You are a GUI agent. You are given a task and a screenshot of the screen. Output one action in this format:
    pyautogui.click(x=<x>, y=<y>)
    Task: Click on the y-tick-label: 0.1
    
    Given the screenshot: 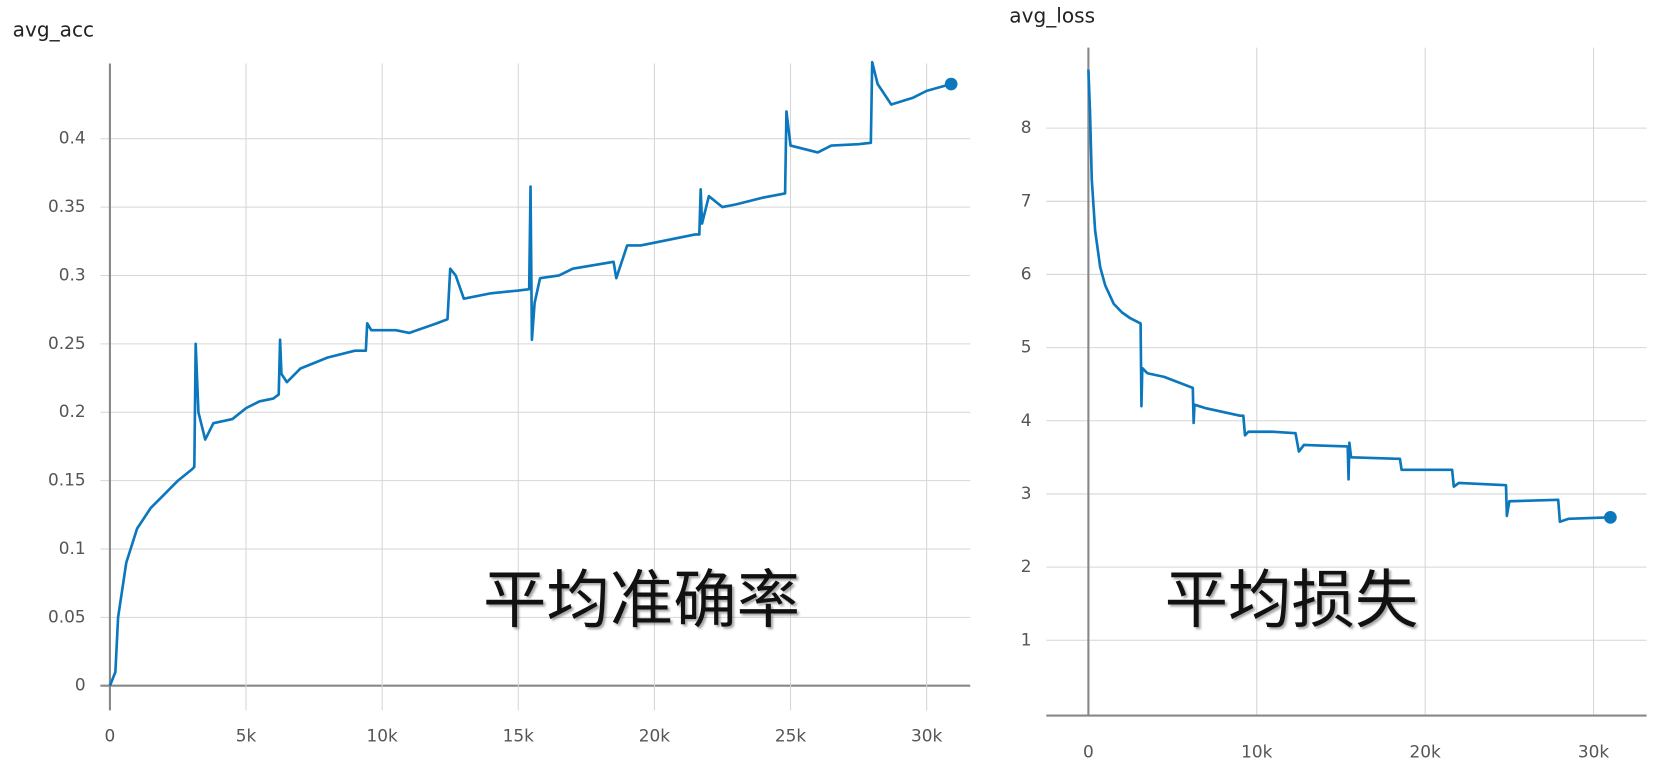 What is the action you would take?
    pyautogui.click(x=72, y=548)
    